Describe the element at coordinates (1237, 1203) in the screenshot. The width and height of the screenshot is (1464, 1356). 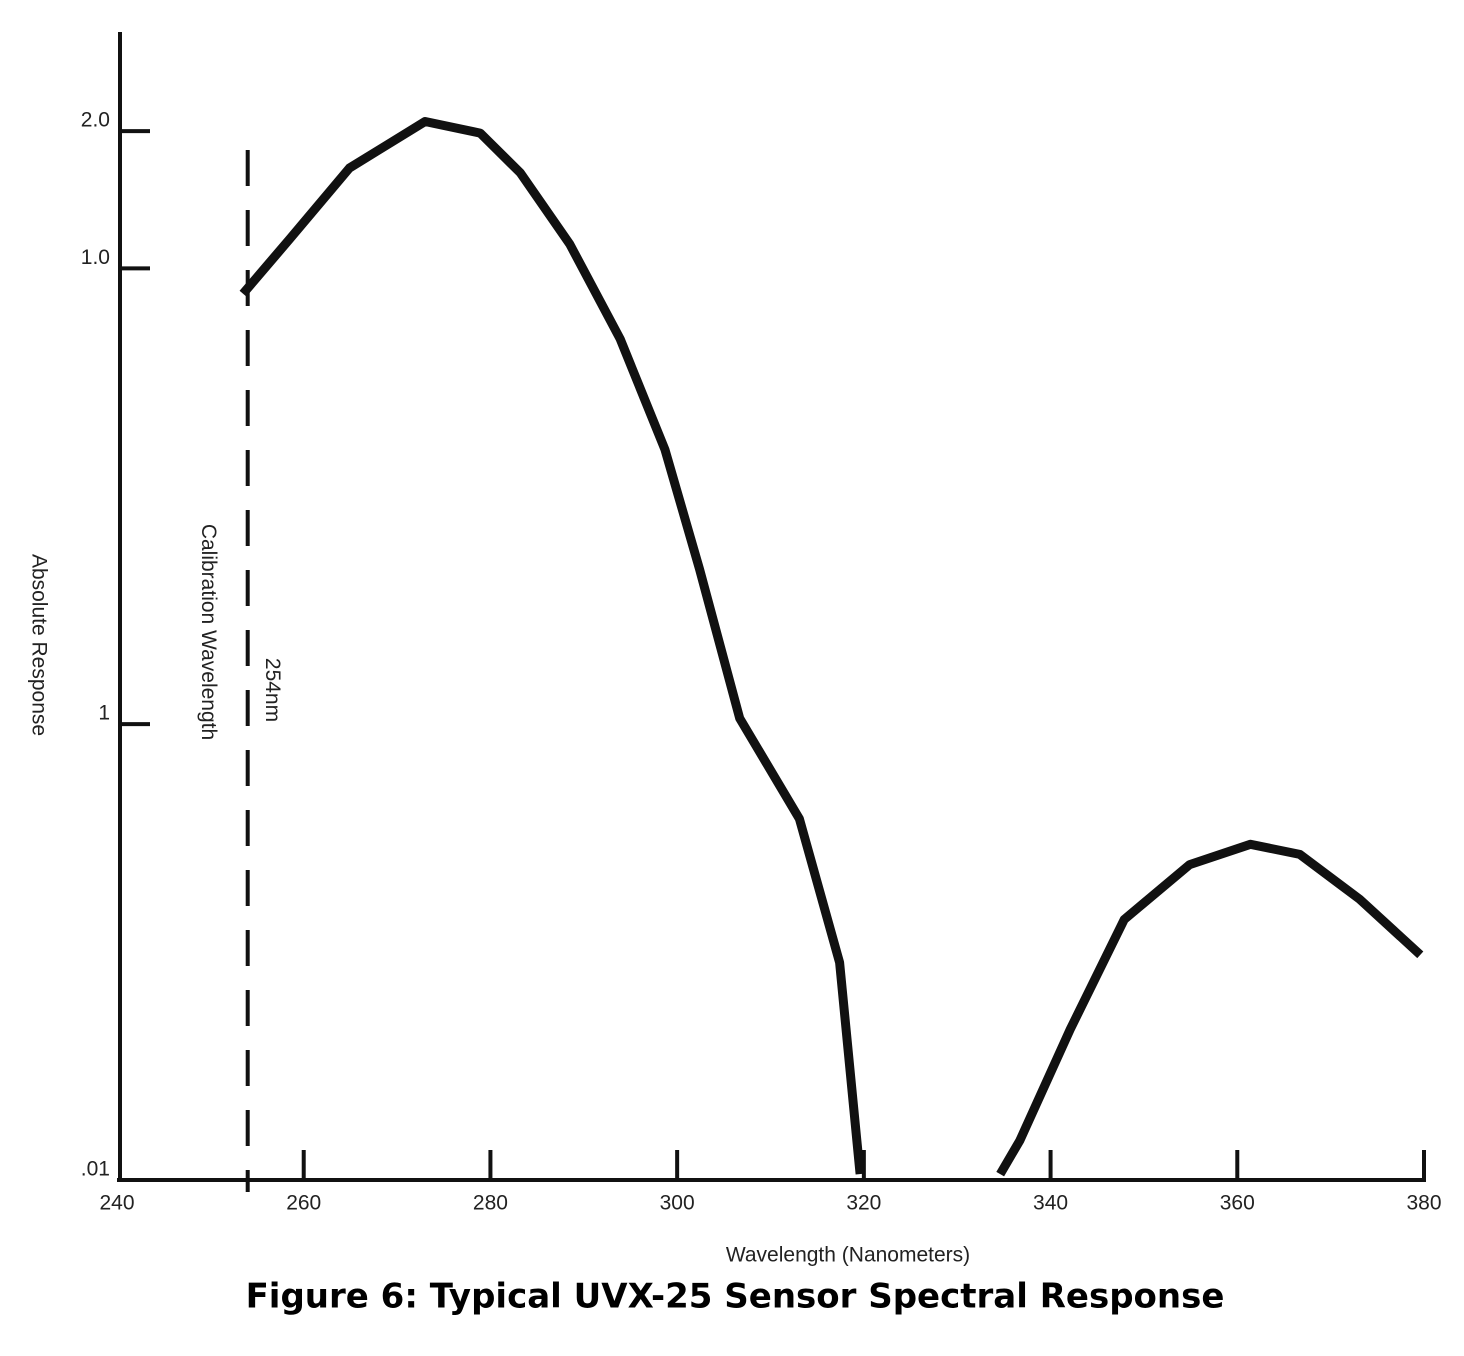
I see `x-tick-label: 360` at that location.